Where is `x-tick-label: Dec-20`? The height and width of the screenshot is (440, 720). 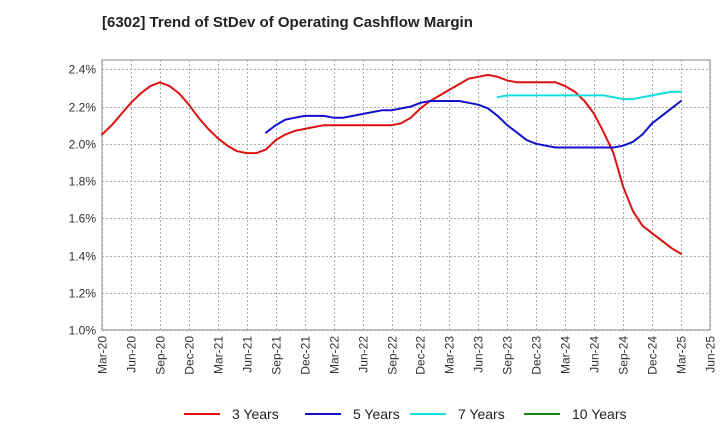 x-tick-label: Dec-20 is located at coordinates (190, 355).